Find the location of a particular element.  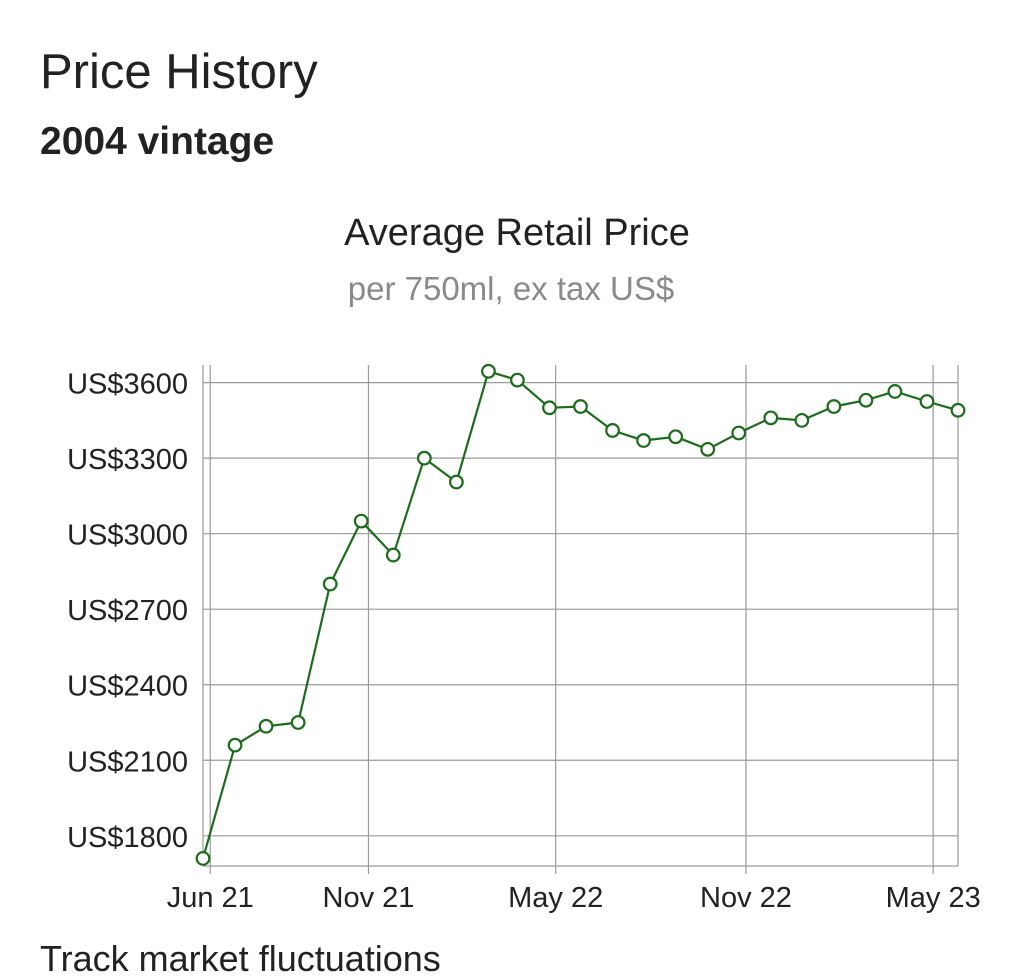

page-title: Price History is located at coordinates (179, 72).